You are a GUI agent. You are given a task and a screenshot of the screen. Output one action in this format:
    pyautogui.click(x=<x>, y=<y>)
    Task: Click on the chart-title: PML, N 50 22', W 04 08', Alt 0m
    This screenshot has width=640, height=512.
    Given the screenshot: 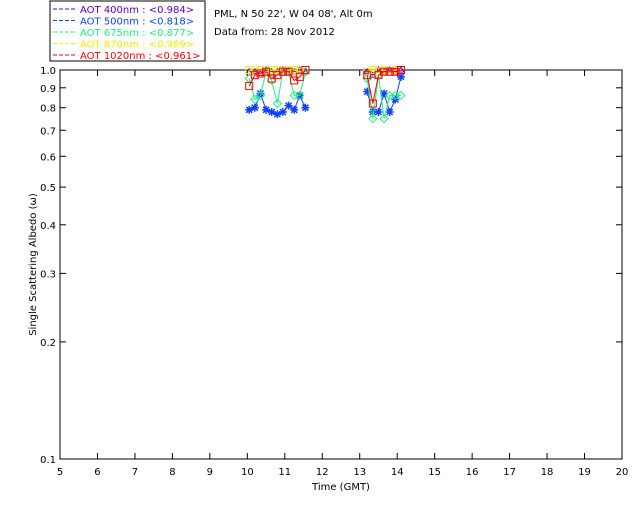 What is the action you would take?
    pyautogui.click(x=293, y=14)
    